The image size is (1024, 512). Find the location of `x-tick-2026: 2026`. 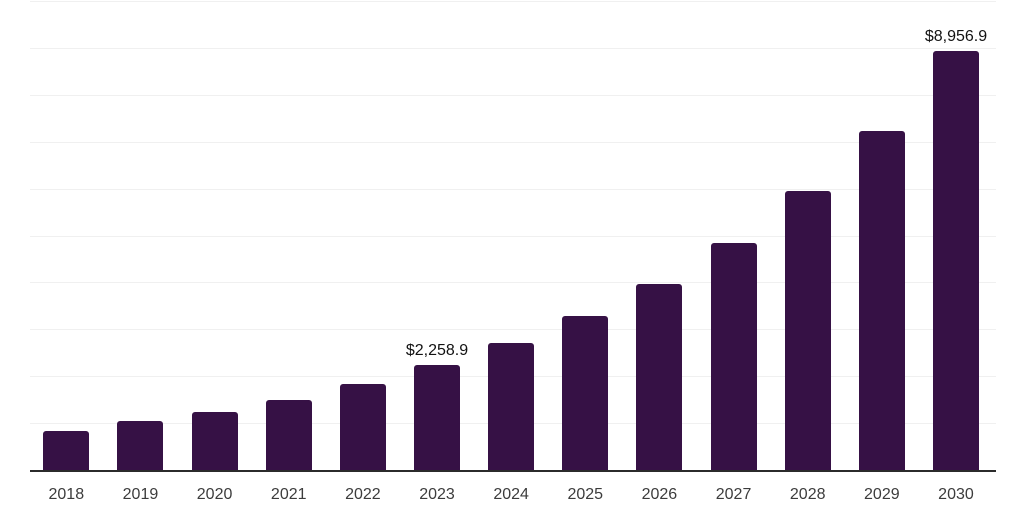

x-tick-2026: 2026 is located at coordinates (659, 494).